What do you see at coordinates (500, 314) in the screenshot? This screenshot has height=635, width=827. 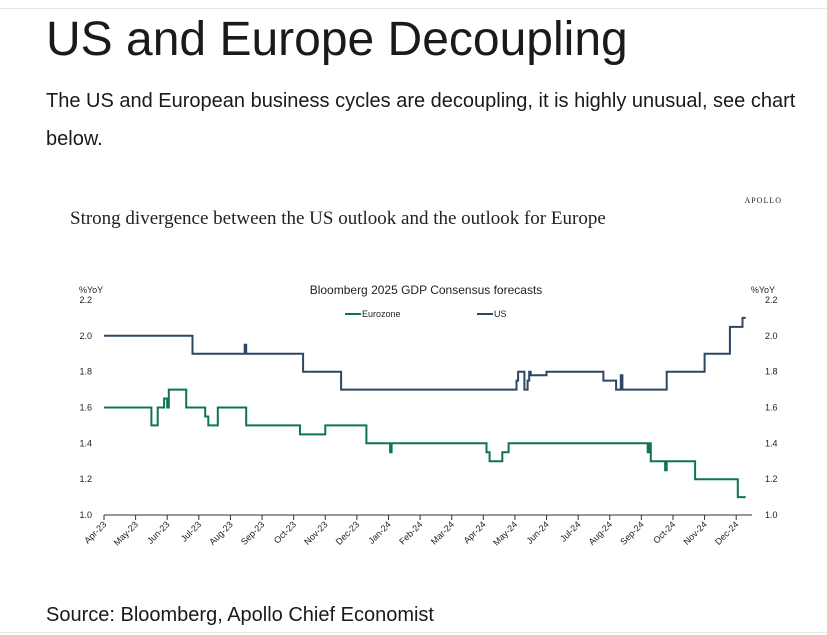 I see `legend-label-us: US` at bounding box center [500, 314].